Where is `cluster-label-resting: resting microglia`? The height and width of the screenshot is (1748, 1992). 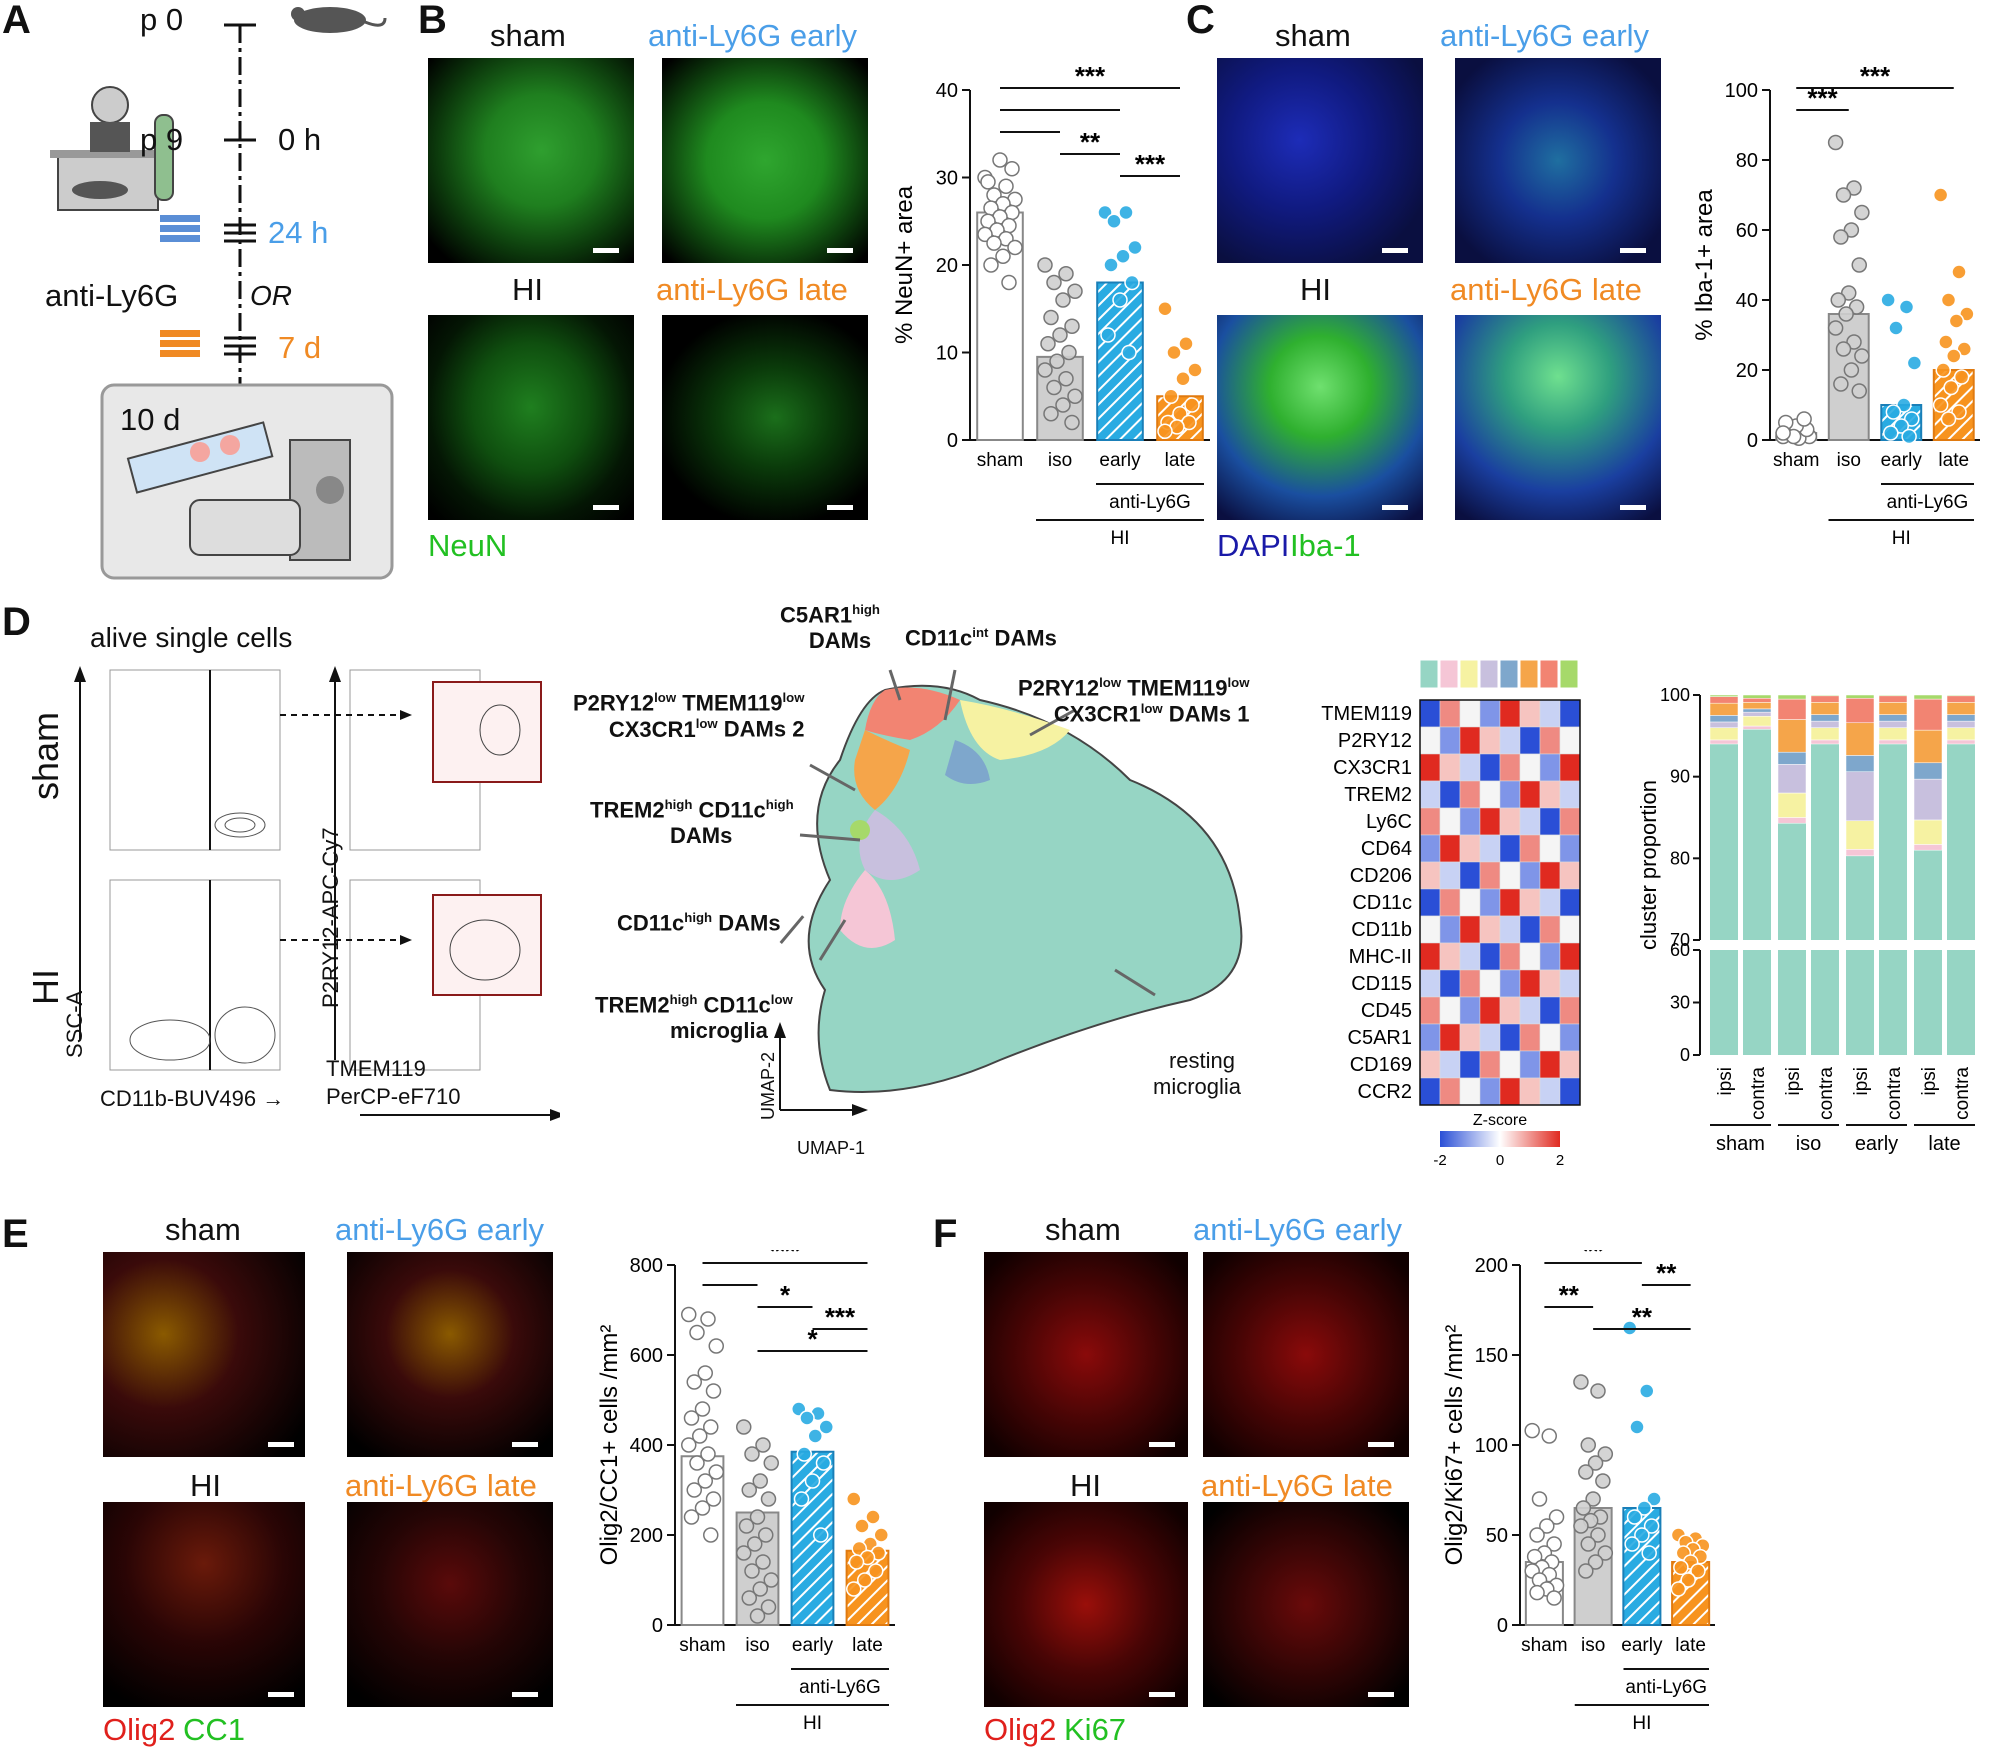 cluster-label-resting: resting microglia is located at coordinates (1197, 1073).